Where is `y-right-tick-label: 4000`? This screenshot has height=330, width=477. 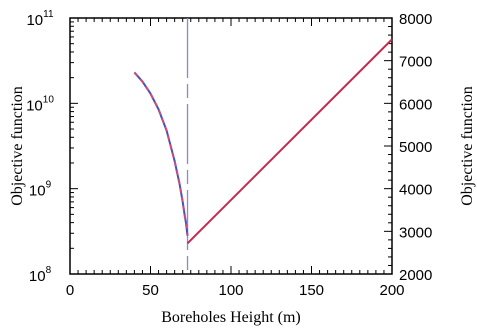 y-right-tick-label: 4000 is located at coordinates (415, 190).